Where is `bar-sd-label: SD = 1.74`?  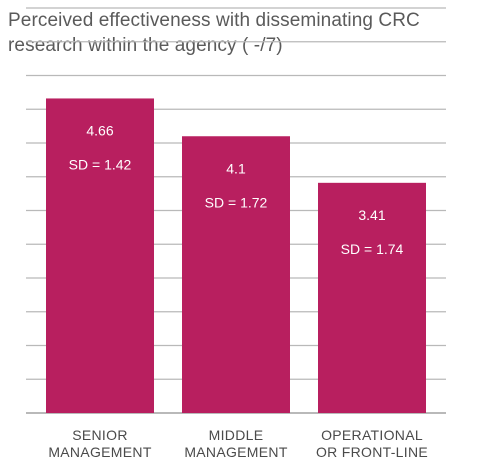
bar-sd-label: SD = 1.74 is located at coordinates (372, 249).